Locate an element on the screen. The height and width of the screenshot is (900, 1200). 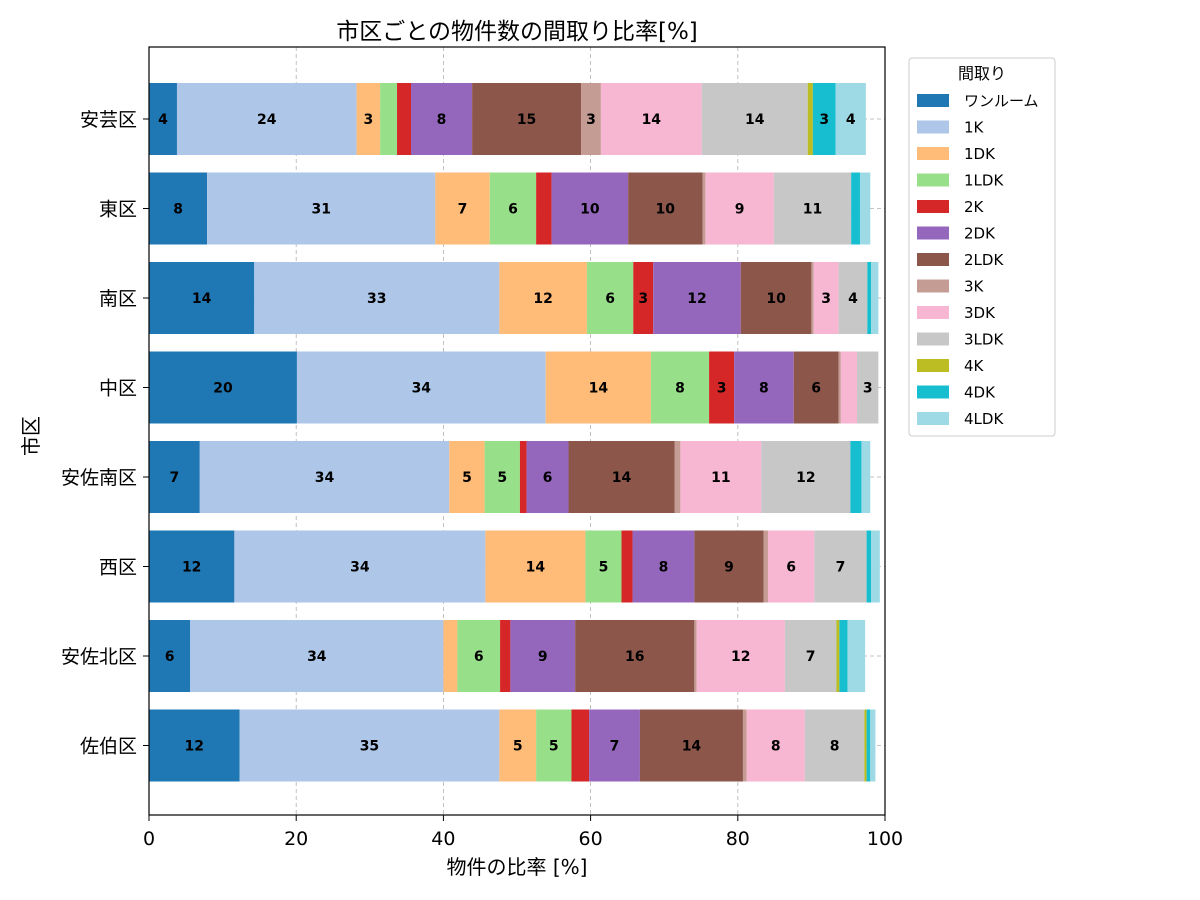
bar-value-label: 31 is located at coordinates (320, 210).